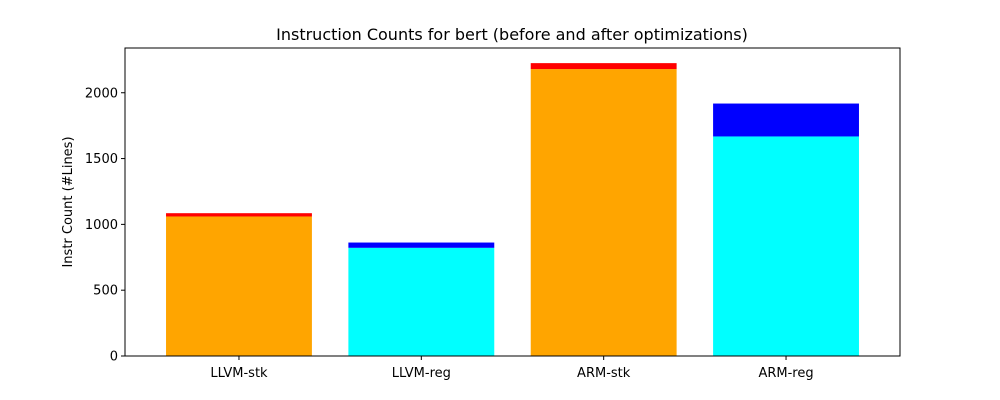 The height and width of the screenshot is (400, 1000). I want to click on x-tick-label: ARM-reg, so click(785, 373).